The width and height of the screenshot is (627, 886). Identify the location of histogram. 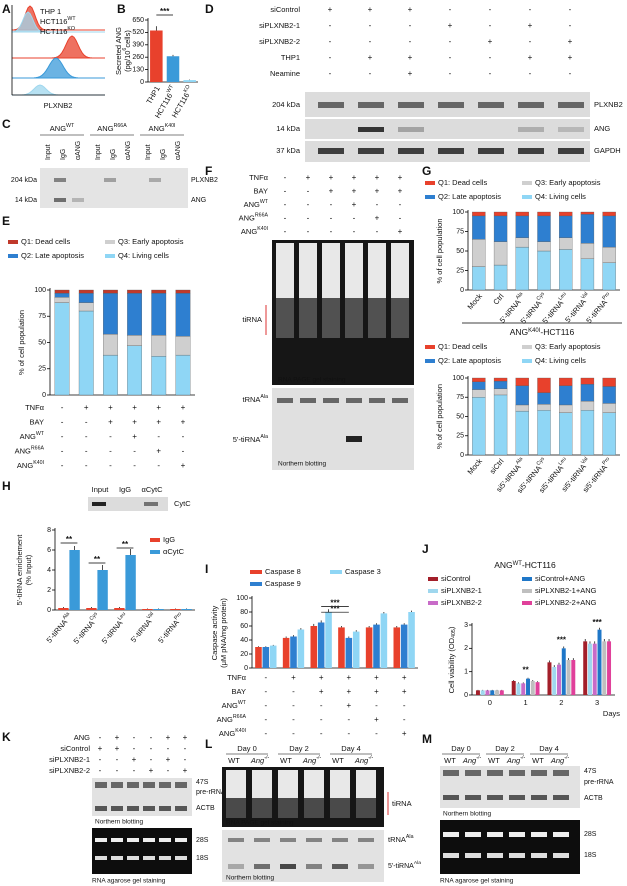
(58, 68).